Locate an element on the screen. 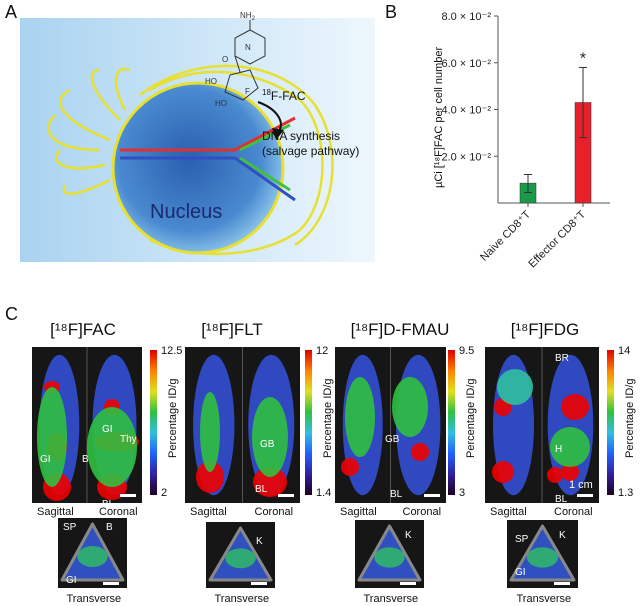  tracer-title: [¹⁸F]FAC is located at coordinates (83, 329).